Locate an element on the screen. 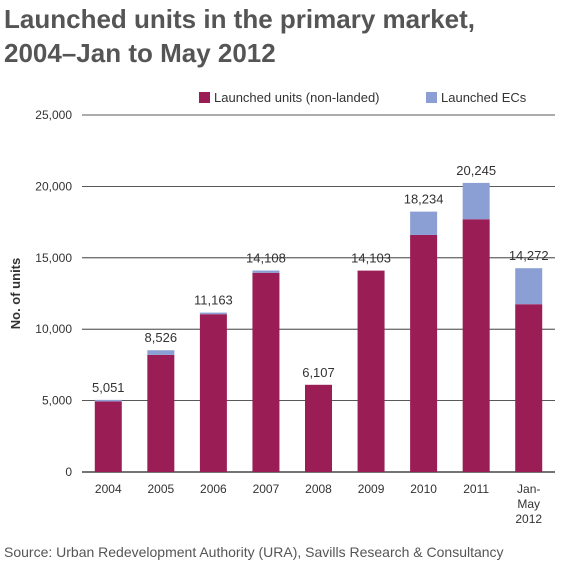 The height and width of the screenshot is (567, 571). x-tick-label: May is located at coordinates (528, 504).